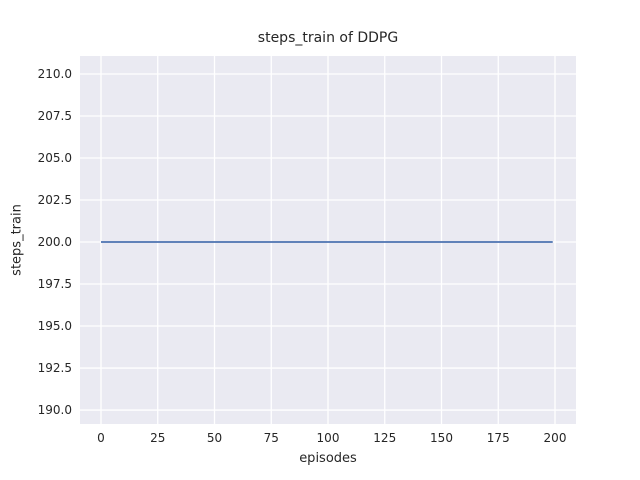 The image size is (640, 480). Describe the element at coordinates (214, 438) in the screenshot. I see `x-tick-label: 50` at that location.